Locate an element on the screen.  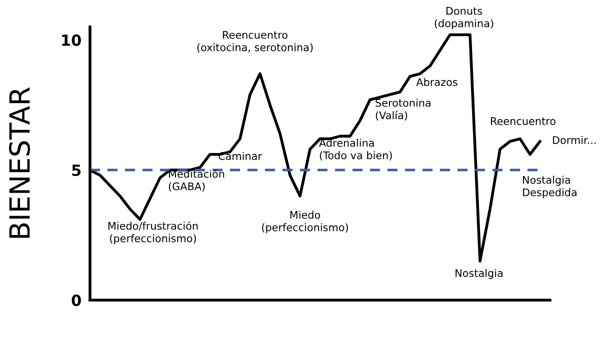
annotation: Reencuentro (oxitocina, serotonina) is located at coordinates (255, 41).